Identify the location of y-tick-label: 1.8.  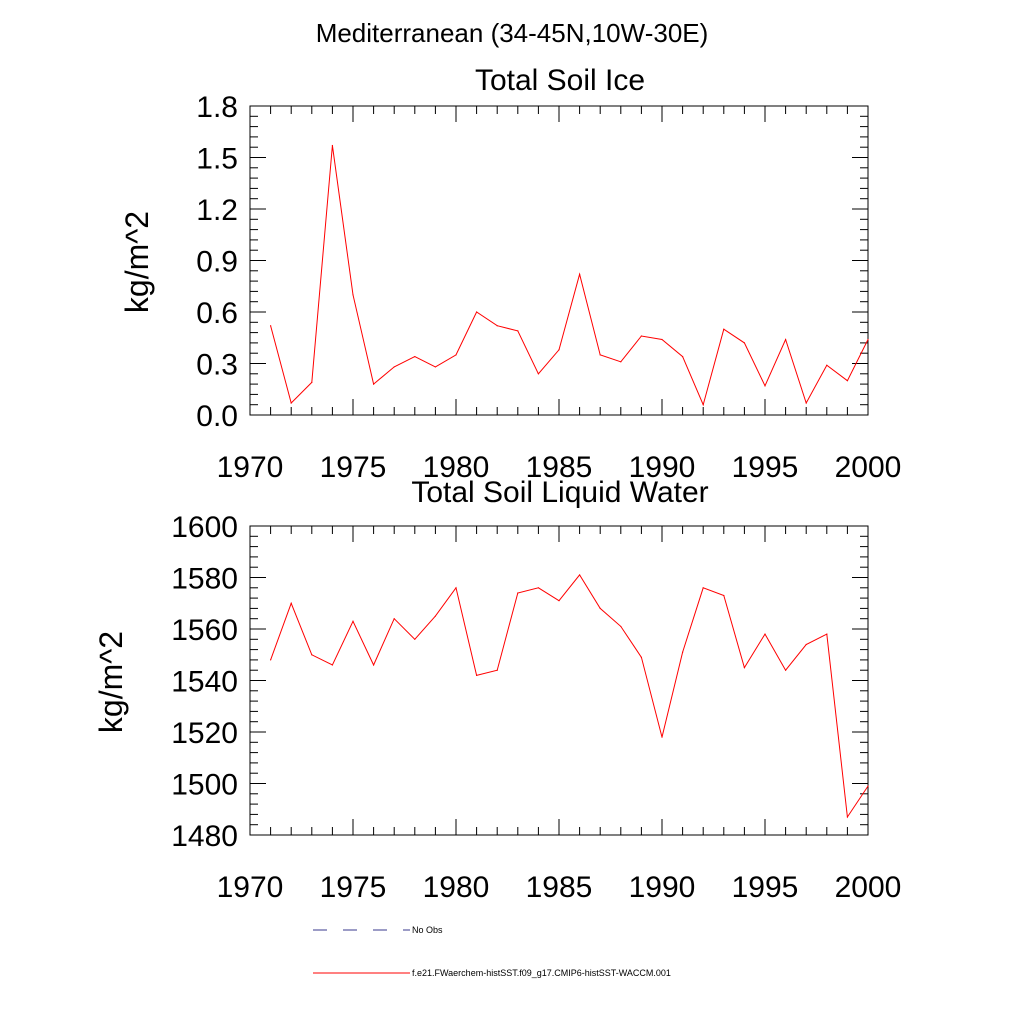
(217, 107).